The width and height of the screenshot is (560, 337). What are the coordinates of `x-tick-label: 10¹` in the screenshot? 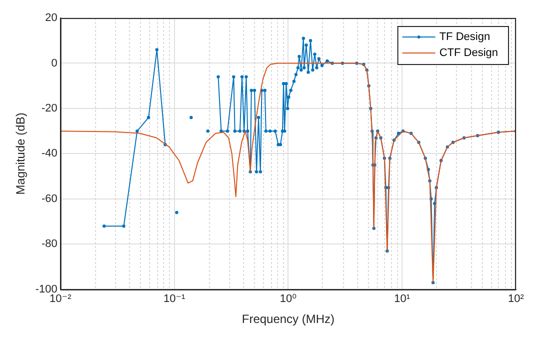 It's located at (402, 299).